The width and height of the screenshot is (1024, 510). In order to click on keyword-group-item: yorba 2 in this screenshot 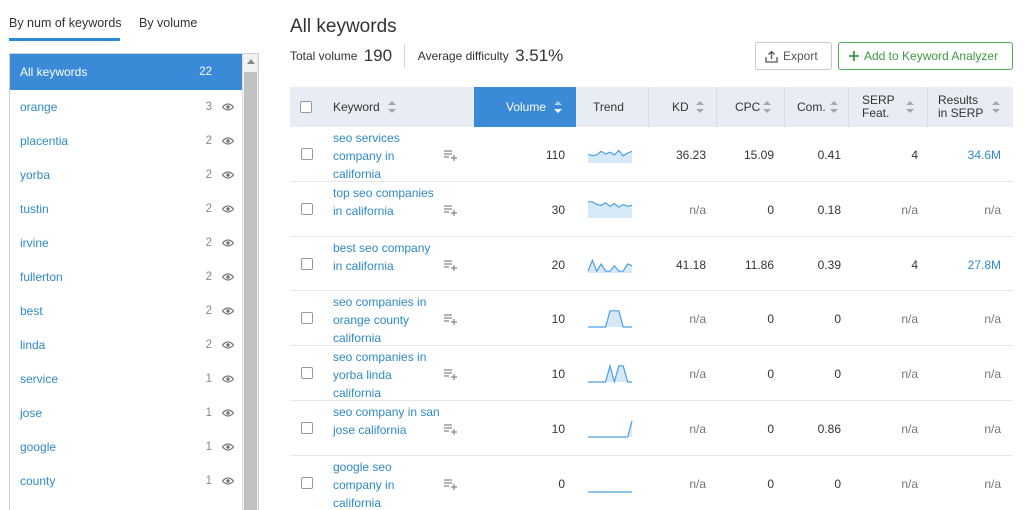, I will do `click(126, 175)`.